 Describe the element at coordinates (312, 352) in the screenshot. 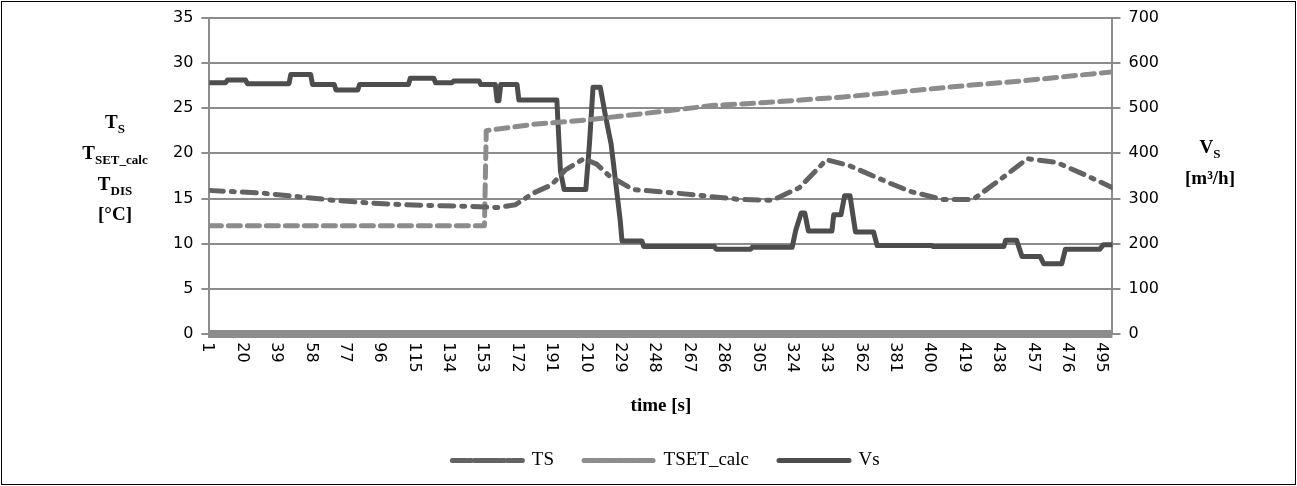

I see `x-tick-label: 58` at that location.